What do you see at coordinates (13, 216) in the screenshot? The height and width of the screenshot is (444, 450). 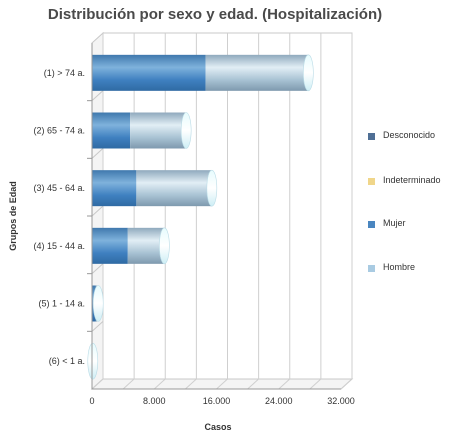 I see `y-axis-title: Grupos de Edad` at bounding box center [13, 216].